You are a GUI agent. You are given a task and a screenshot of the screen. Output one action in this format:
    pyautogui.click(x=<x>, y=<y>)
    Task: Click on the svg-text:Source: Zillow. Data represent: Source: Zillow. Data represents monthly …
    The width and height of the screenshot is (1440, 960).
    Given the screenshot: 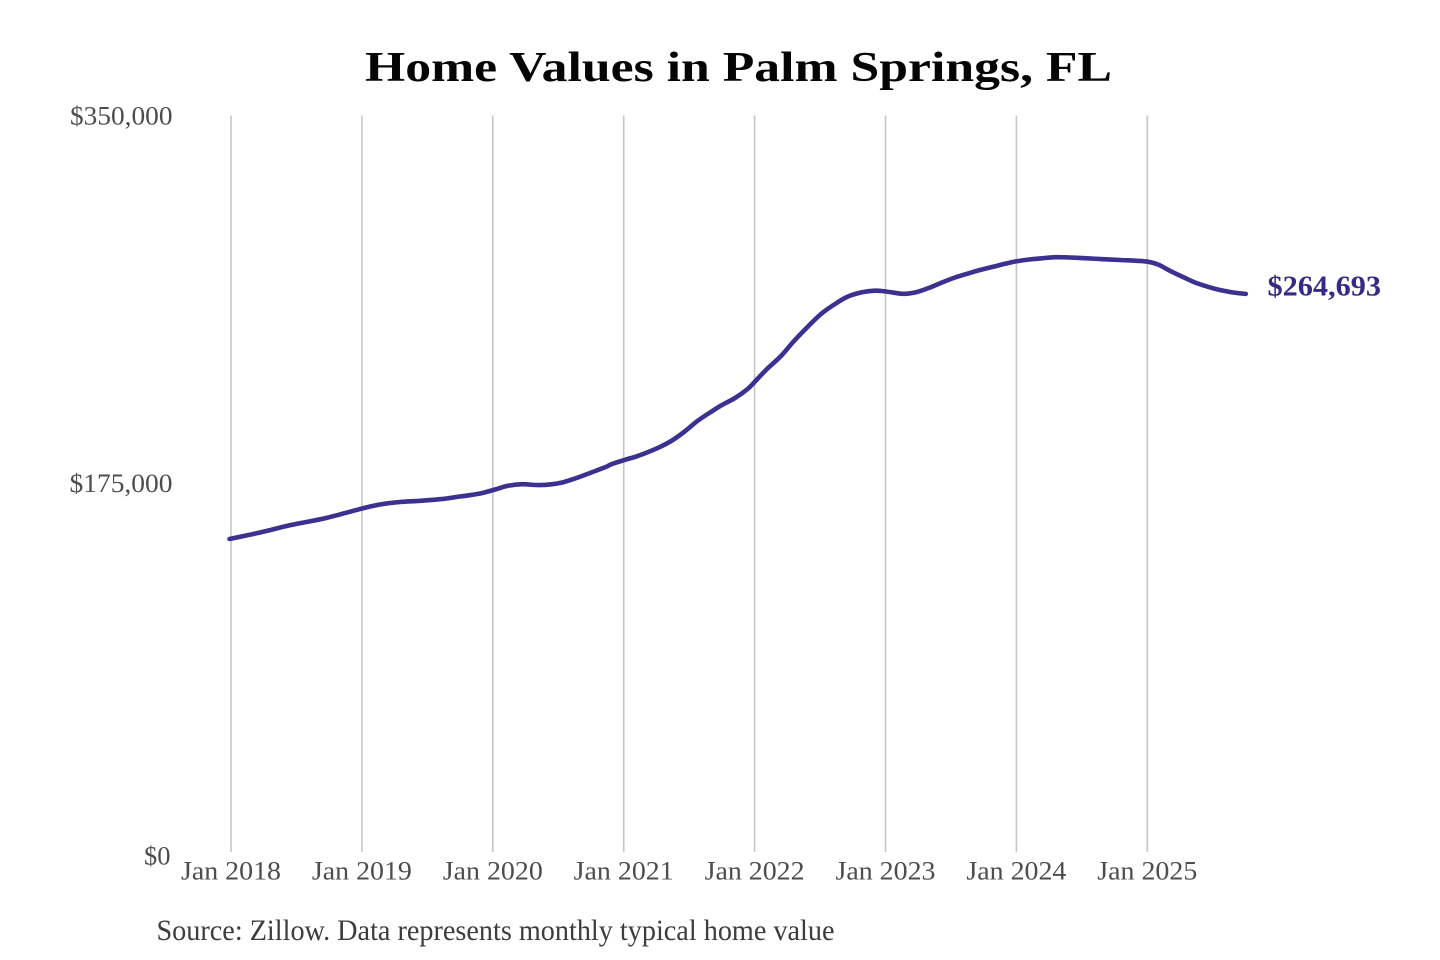 What is the action you would take?
    pyautogui.click(x=496, y=930)
    